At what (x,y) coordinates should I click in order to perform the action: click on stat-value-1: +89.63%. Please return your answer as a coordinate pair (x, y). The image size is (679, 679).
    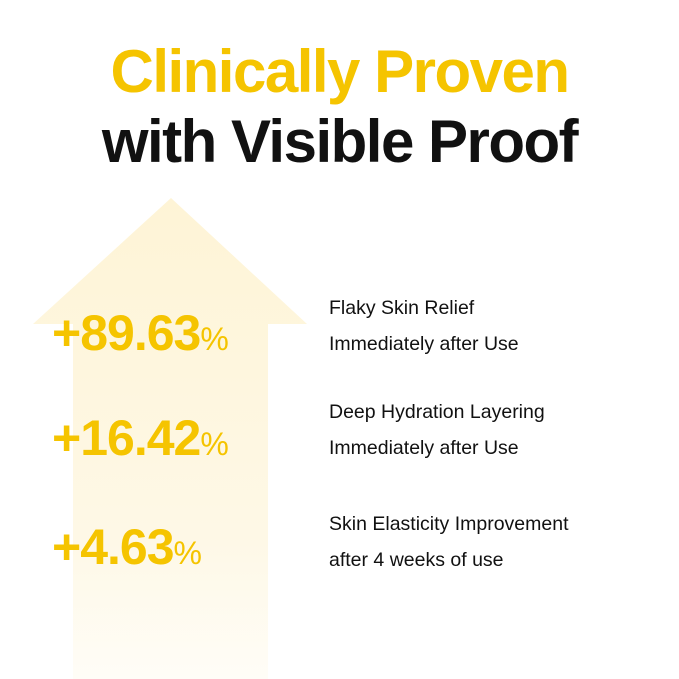
    Looking at the image, I should click on (140, 333).